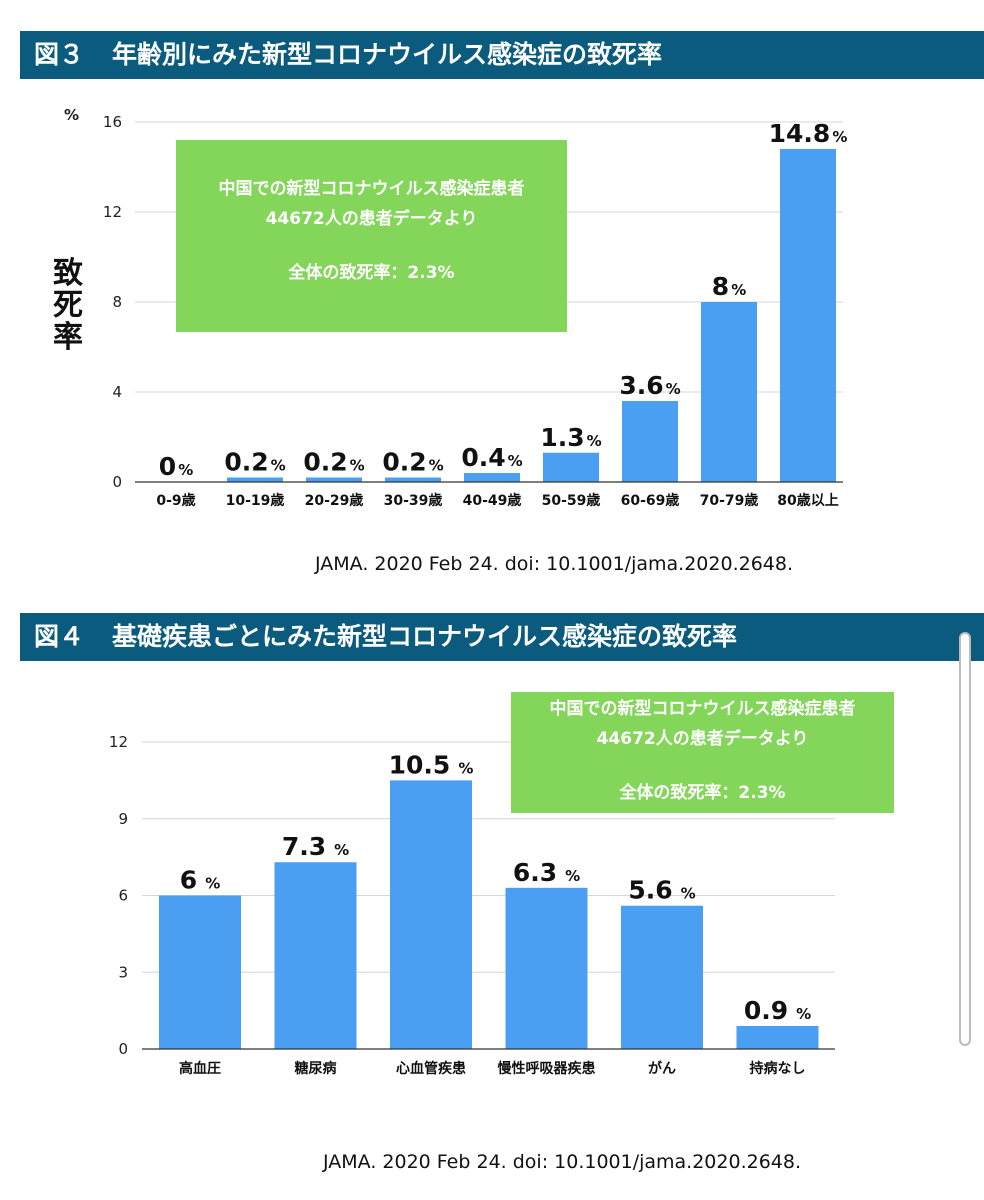  I want to click on figure4-number: 図４, so click(59, 636).